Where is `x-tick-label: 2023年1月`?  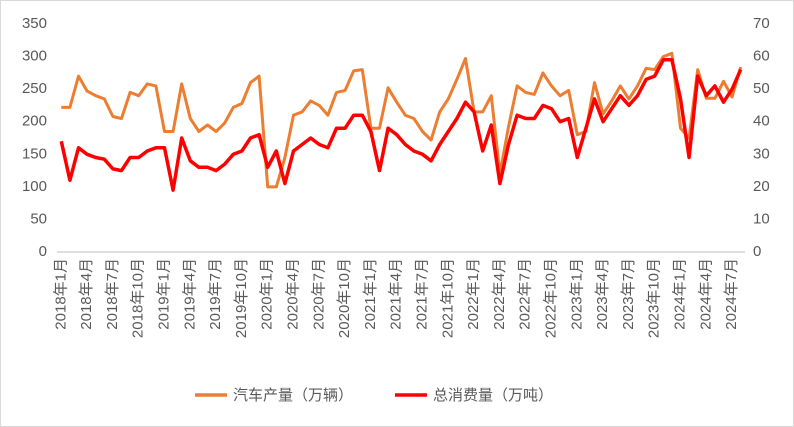
x-tick-label: 2023年1月 is located at coordinates (576, 294).